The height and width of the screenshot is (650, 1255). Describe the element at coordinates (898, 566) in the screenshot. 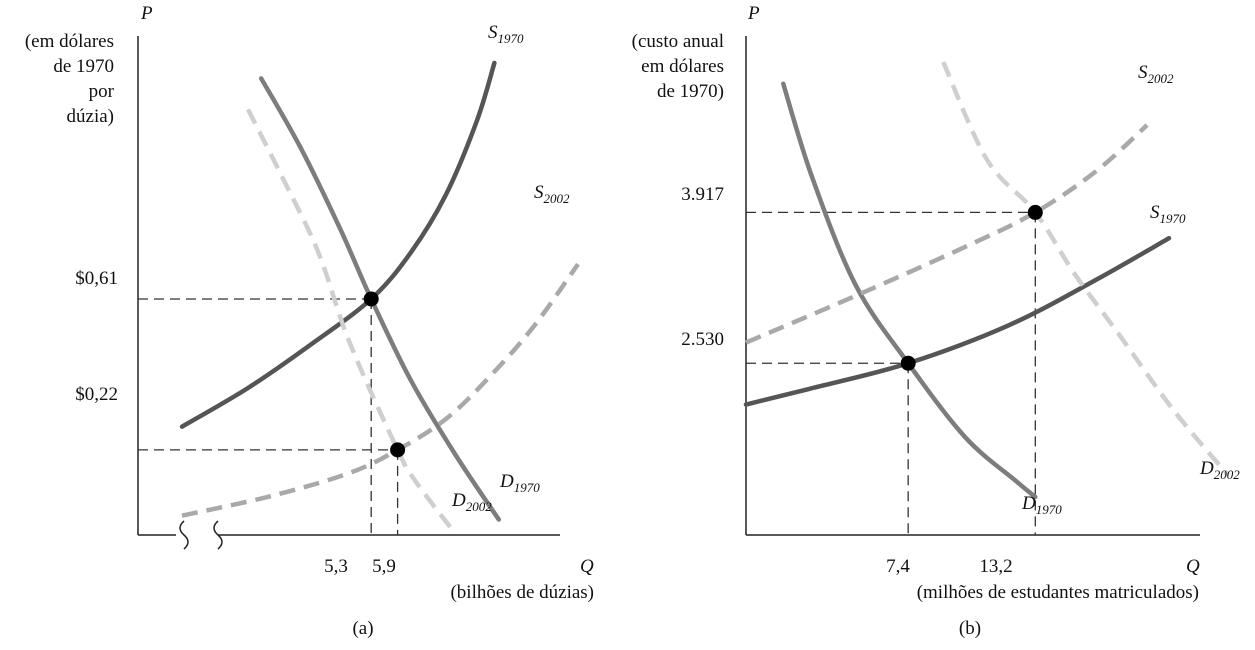

I see `panel-b-x-tick: 7,4` at that location.